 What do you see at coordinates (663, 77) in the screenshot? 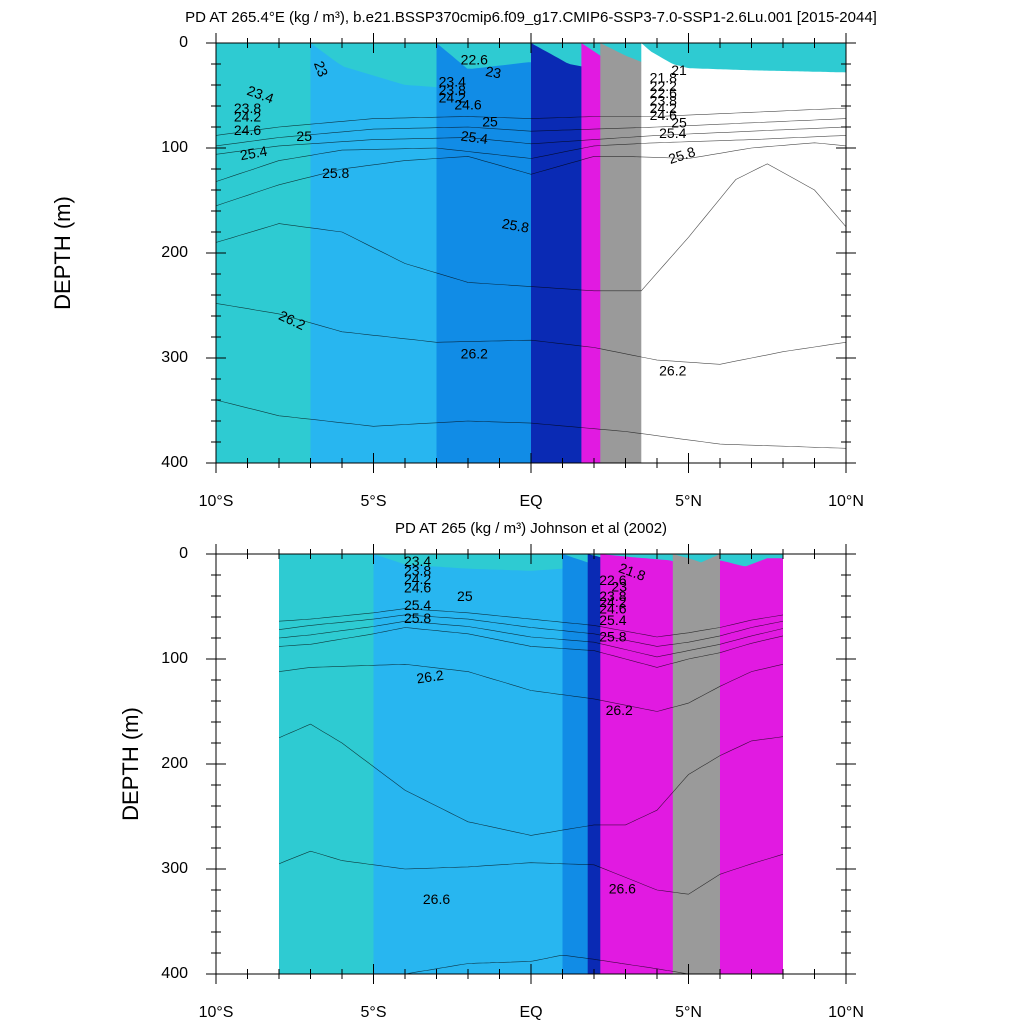
I see `contour-label: 21.8` at bounding box center [663, 77].